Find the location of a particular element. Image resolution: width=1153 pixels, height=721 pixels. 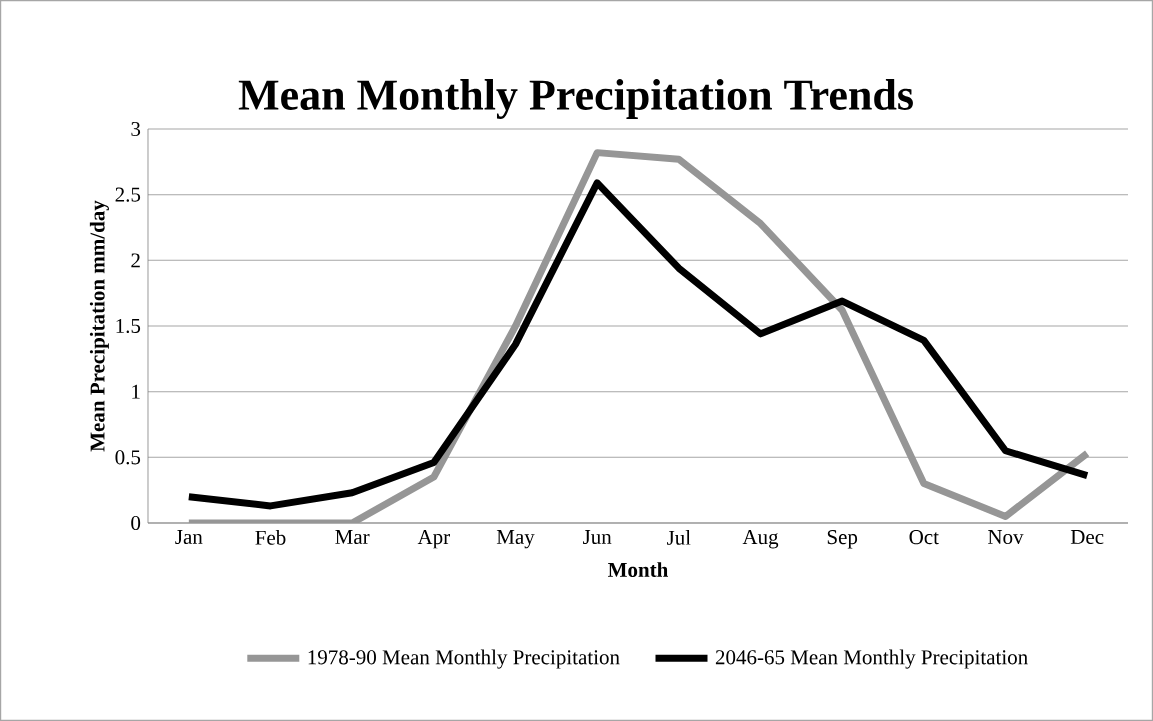

x-tick-label: Mar is located at coordinates (352, 537).